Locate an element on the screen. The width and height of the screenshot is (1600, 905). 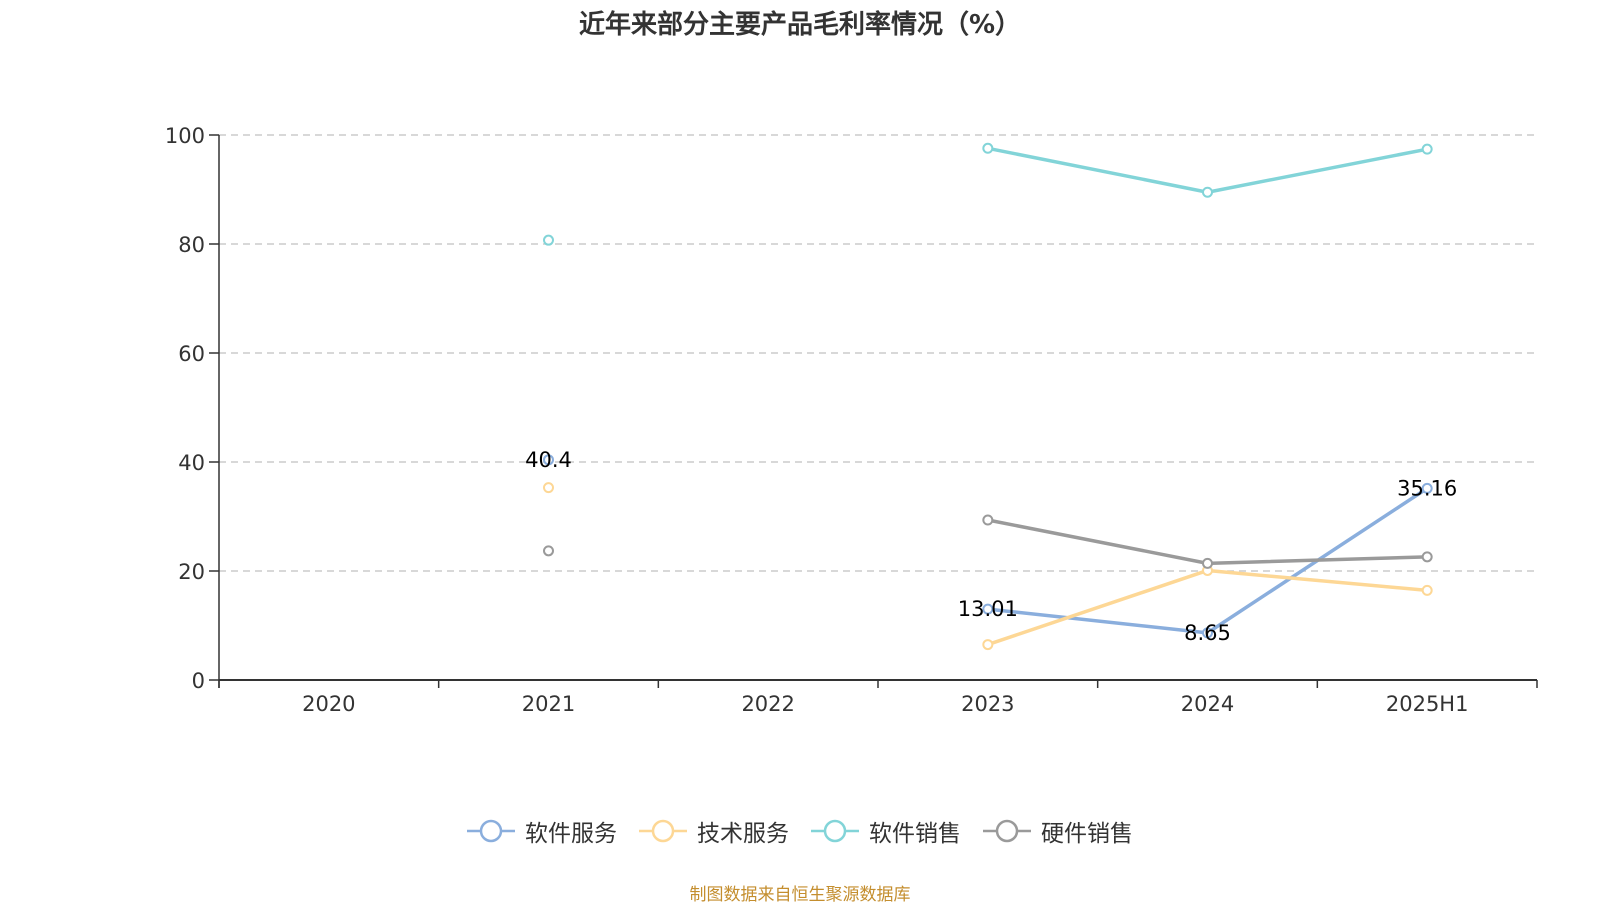
x-tick-label: 2023 is located at coordinates (987, 704).